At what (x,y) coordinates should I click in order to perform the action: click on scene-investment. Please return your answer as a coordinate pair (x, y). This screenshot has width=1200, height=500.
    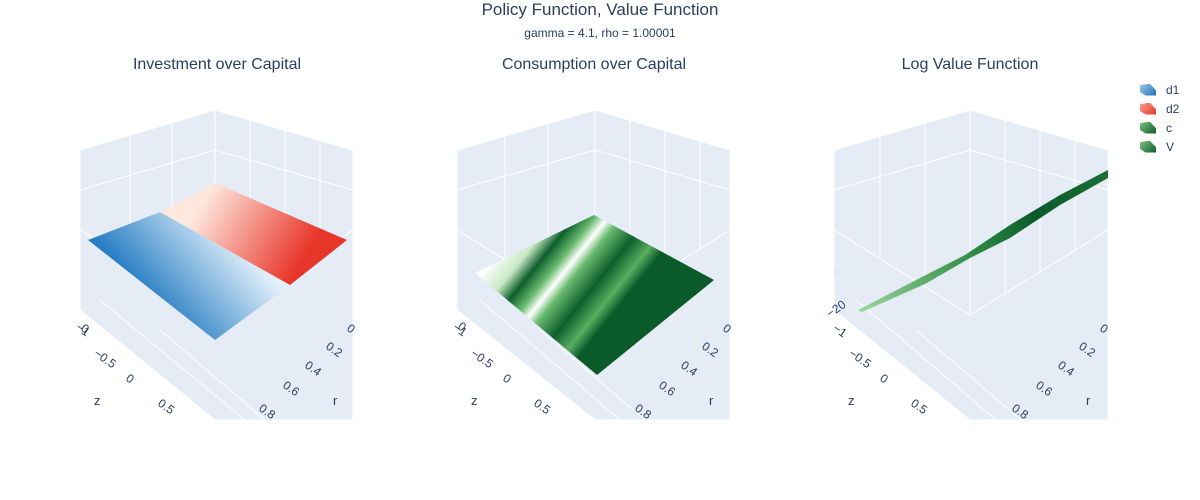
    Looking at the image, I should click on (216, 265).